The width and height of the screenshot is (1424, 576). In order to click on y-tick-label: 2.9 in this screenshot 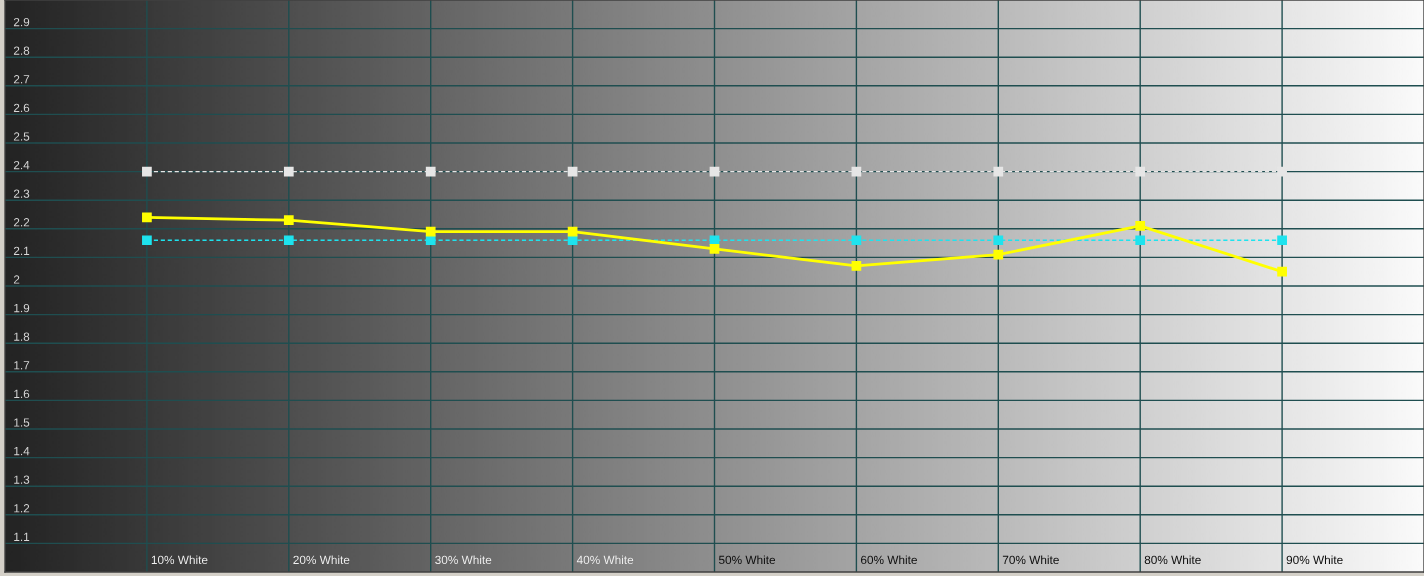, I will do `click(21, 22)`.